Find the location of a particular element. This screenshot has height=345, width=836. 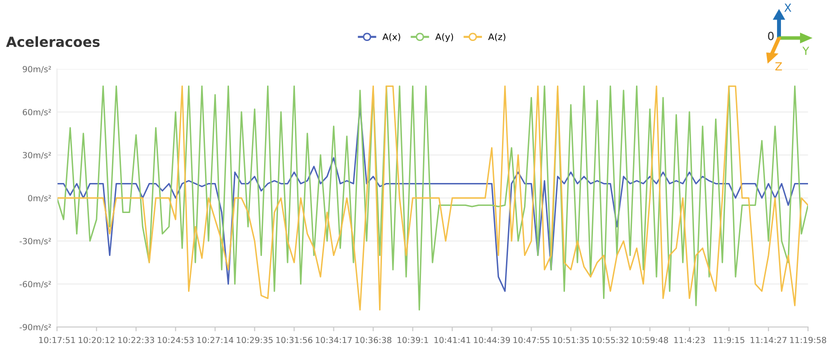

y-tick-label: -90m/s² is located at coordinates (35, 327).